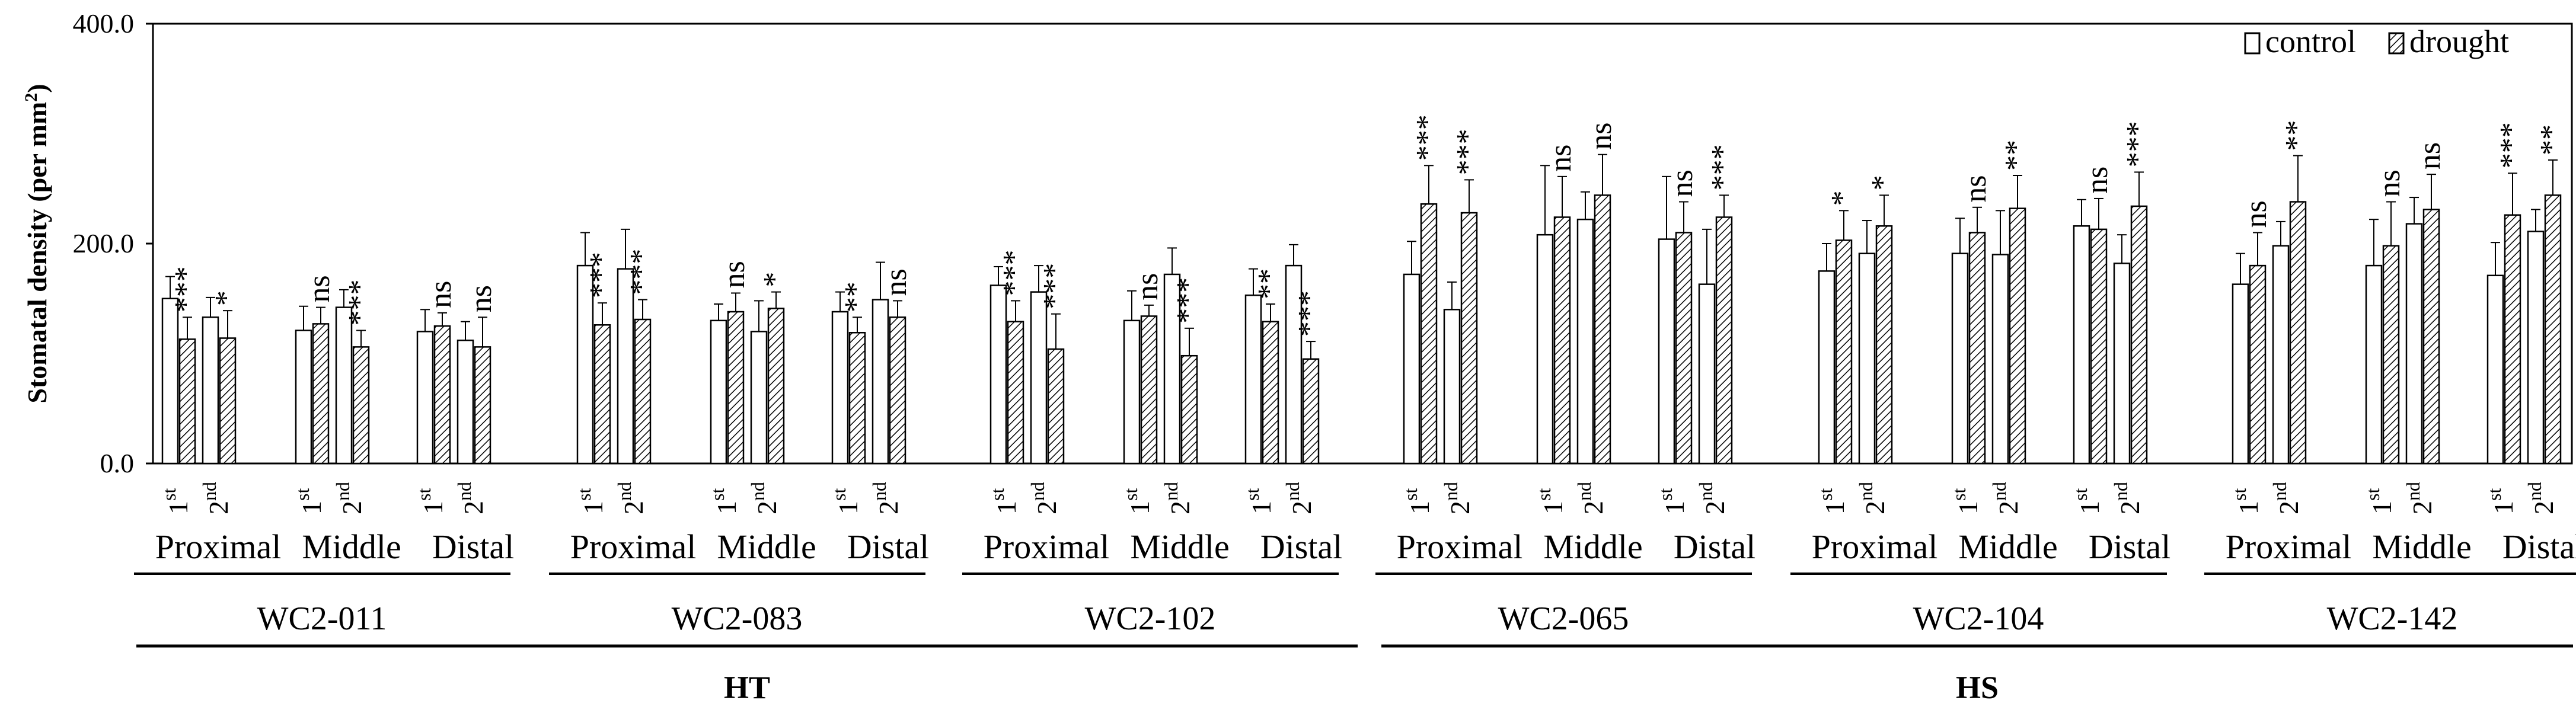 This screenshot has width=2576, height=710. What do you see at coordinates (2396, 43) in the screenshot?
I see `legend-drought-swatch` at bounding box center [2396, 43].